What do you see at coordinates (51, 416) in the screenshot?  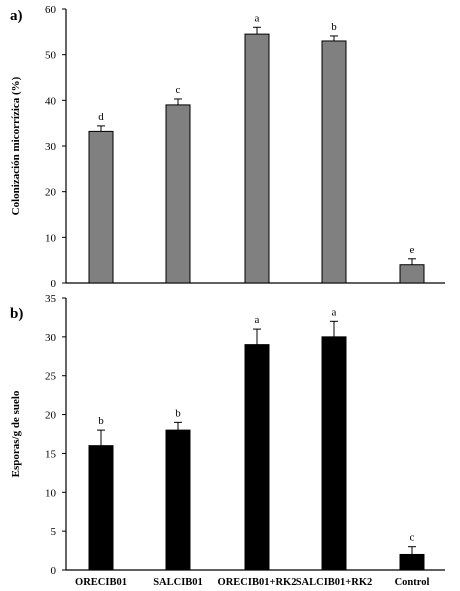 I see `panel-b-y-tick-label: 20` at bounding box center [51, 416].